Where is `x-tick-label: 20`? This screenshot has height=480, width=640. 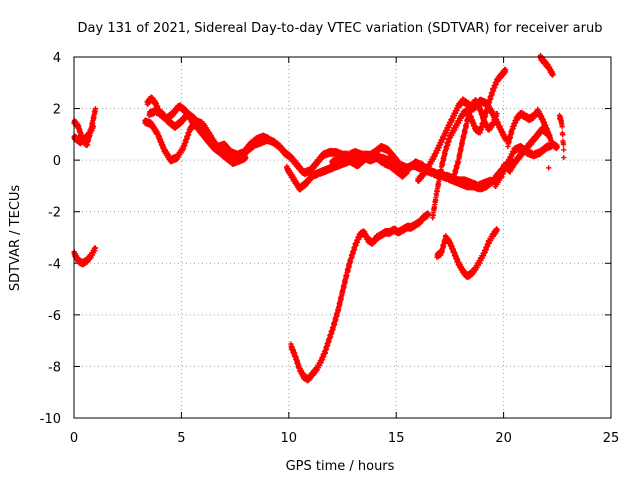
x-tick-label: 20 is located at coordinates (503, 438).